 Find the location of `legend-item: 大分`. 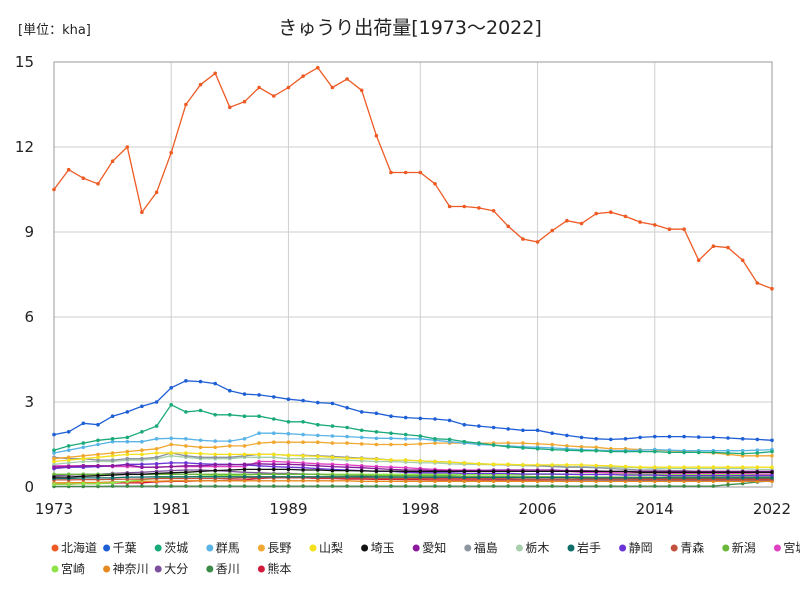

legend-item: 大分 is located at coordinates (171, 569).